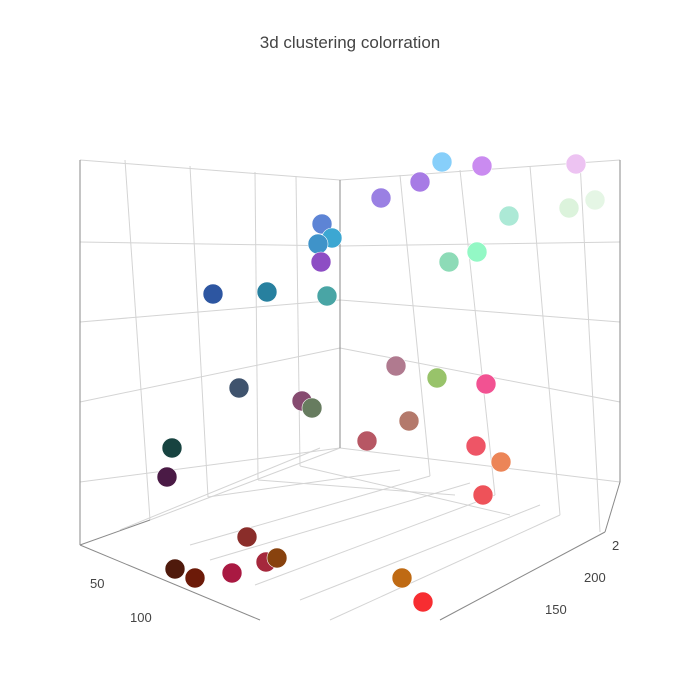  I want to click on tick-label-right-2: 2, so click(615, 545).